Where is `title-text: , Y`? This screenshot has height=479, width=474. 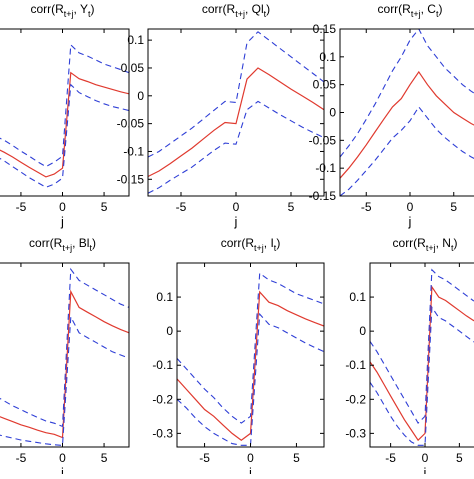 title-text: , Y is located at coordinates (81, 9).